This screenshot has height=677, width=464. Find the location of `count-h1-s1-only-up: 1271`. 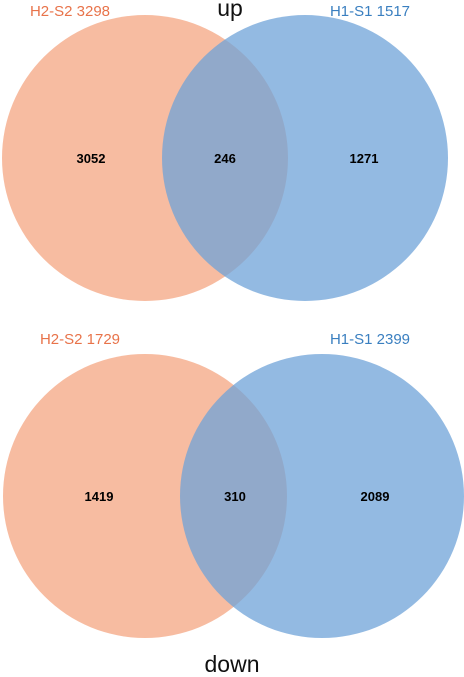

count-h1-s1-only-up: 1271 is located at coordinates (364, 158).